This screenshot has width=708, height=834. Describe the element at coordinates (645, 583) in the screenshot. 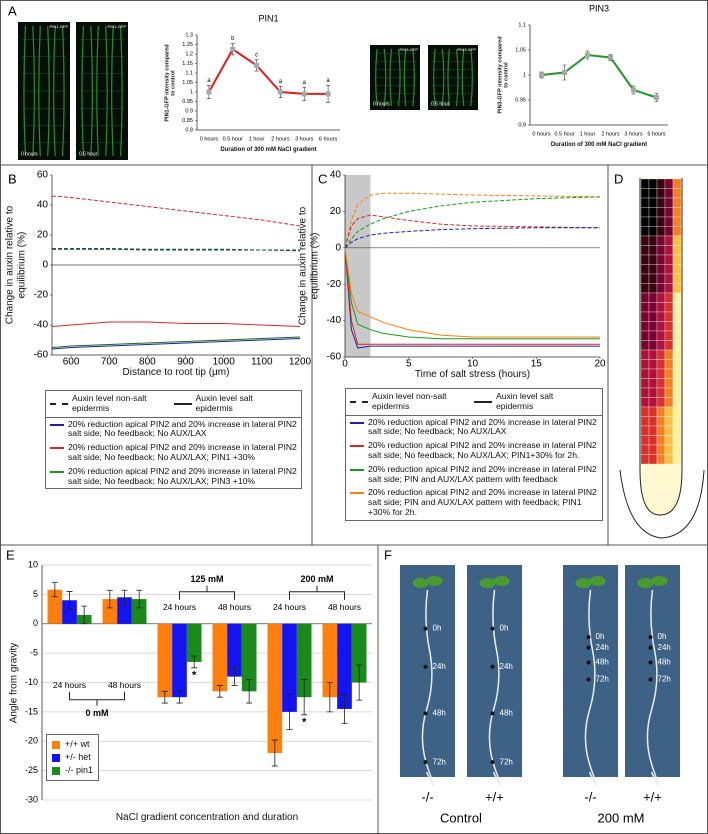

I see `leaf` at that location.